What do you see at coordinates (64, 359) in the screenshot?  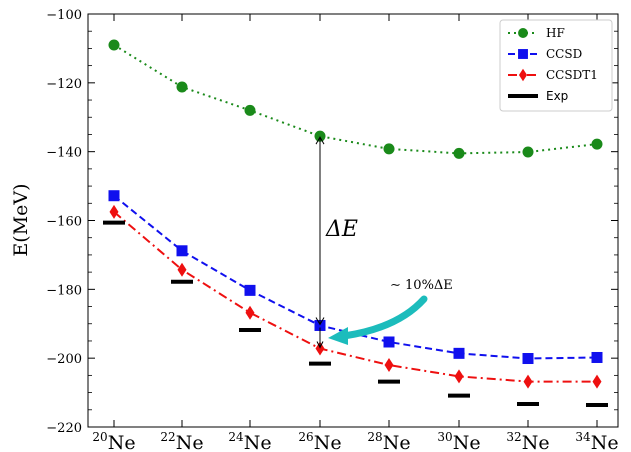 I see `y-tick-label: −200` at bounding box center [64, 359].